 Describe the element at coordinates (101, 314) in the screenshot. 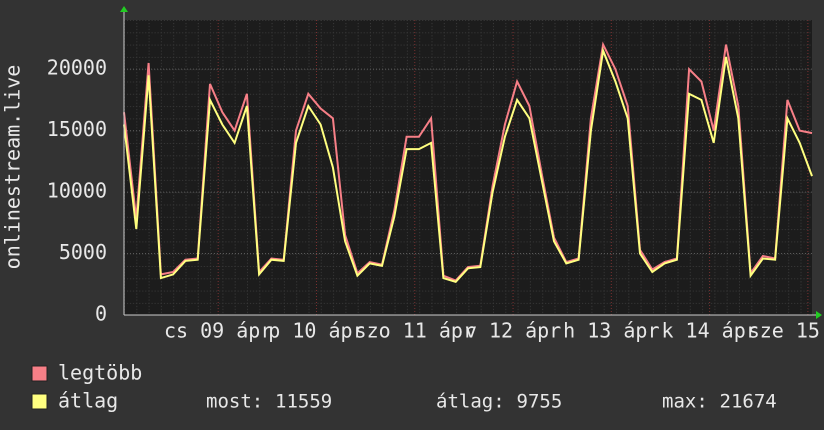

I see `y-tick-label: 0` at that location.